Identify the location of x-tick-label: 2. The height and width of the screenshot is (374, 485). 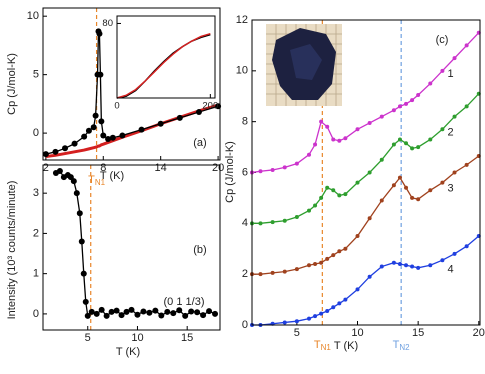
(46, 168).